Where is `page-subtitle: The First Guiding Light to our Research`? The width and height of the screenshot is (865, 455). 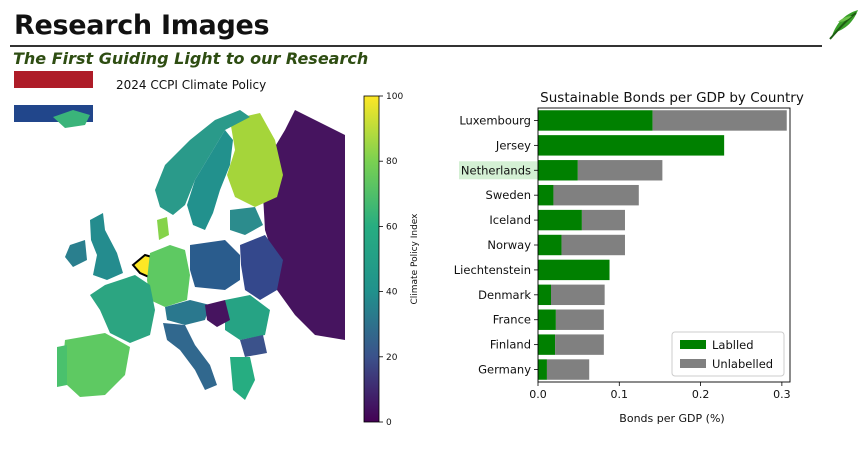
page-subtitle: The First Guiding Light to our Research is located at coordinates (191, 58).